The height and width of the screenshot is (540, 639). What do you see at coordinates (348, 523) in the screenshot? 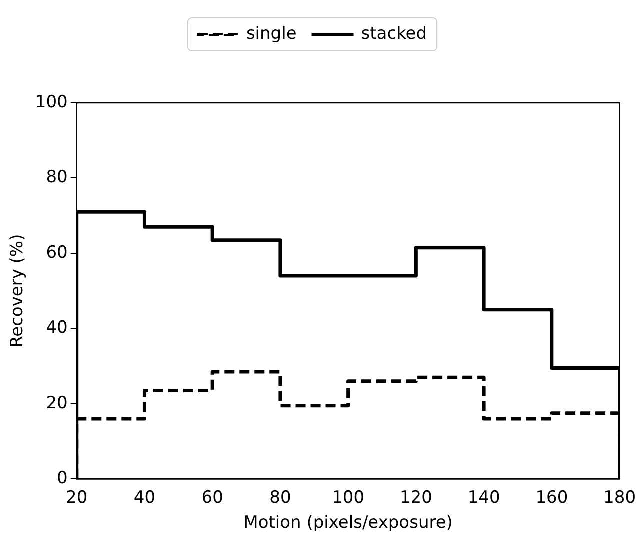
I see `x-axis-title: Motion (pixels/exposure)` at bounding box center [348, 523].